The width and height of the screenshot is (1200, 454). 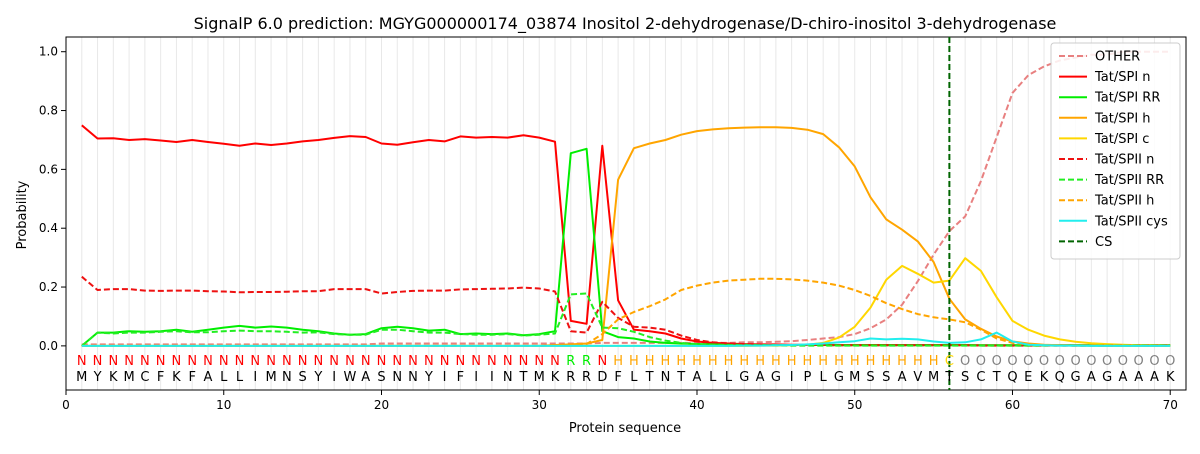 What do you see at coordinates (626, 339) in the screenshot?
I see `series-line-tat-spii-cys` at bounding box center [626, 339].